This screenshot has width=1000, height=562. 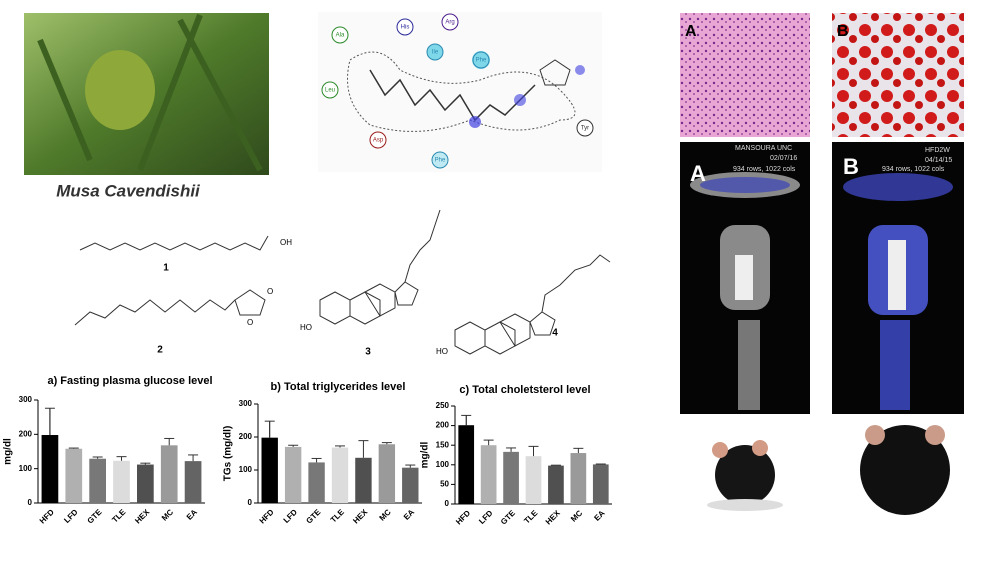 What do you see at coordinates (286, 242) in the screenshot?
I see `atom-label: OH` at bounding box center [286, 242].